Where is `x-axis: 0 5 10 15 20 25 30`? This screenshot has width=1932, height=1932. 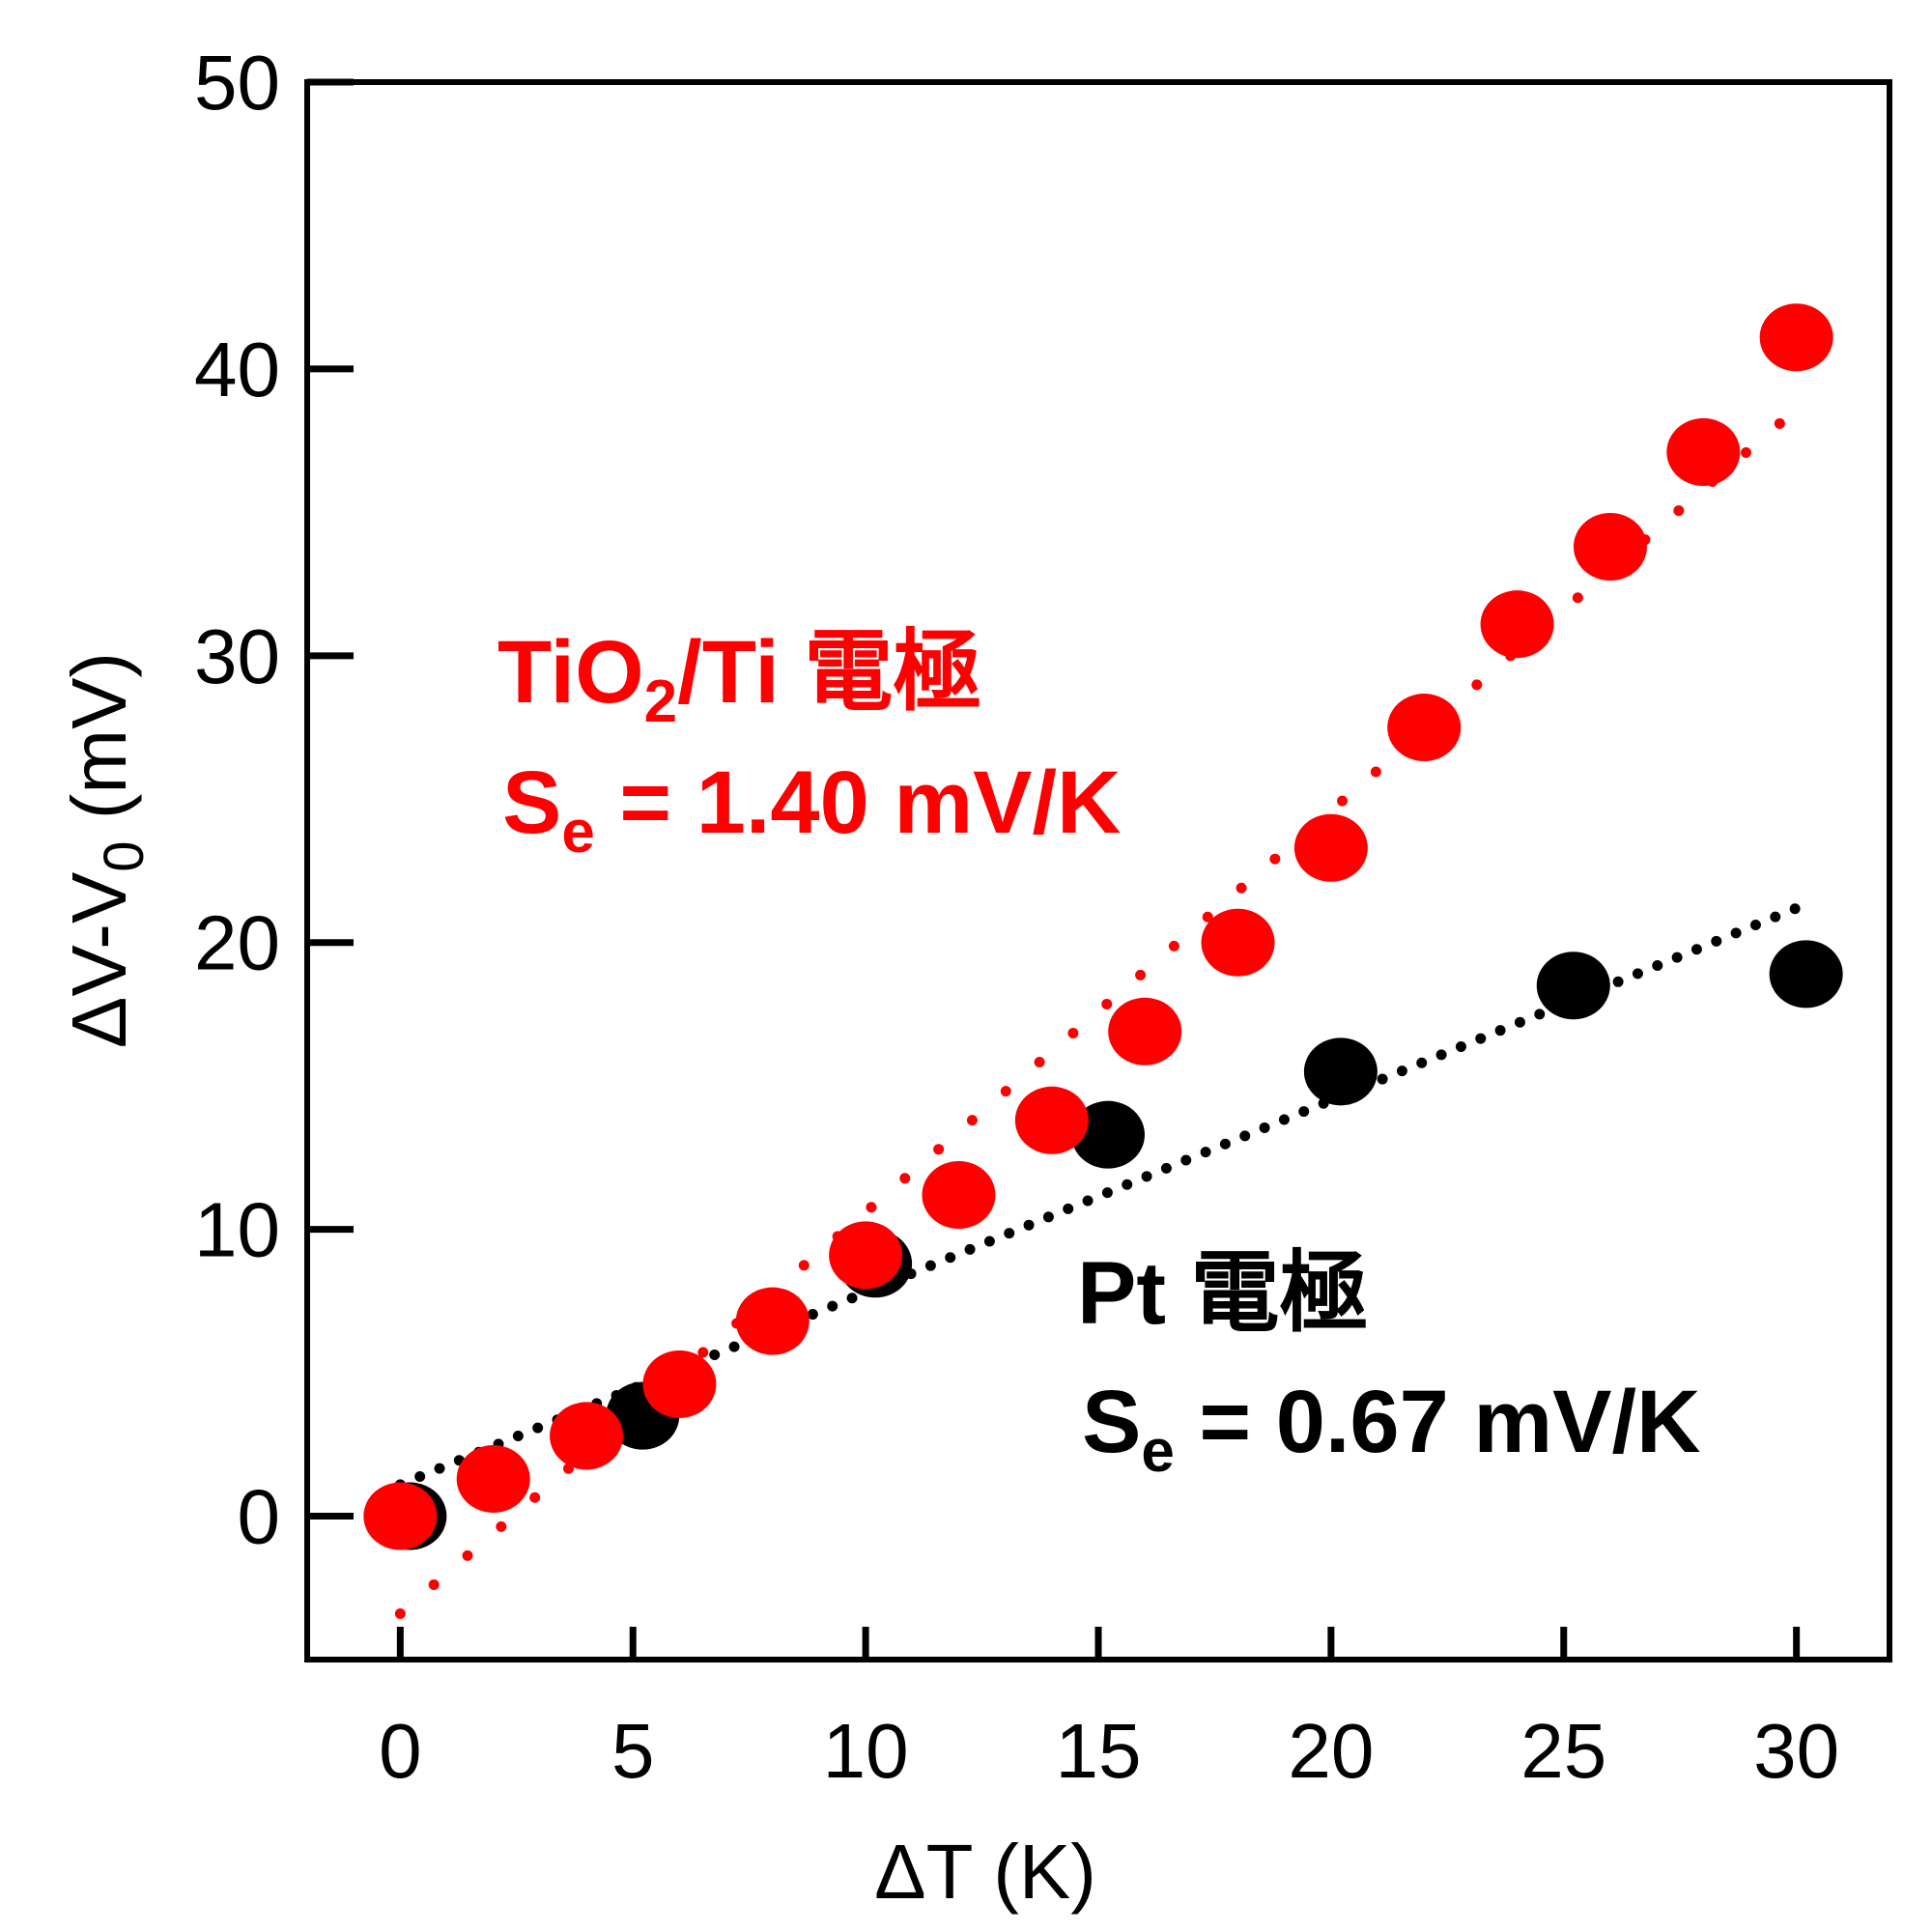
x-axis: 0 5 10 15 20 25 30 is located at coordinates (1109, 1710).